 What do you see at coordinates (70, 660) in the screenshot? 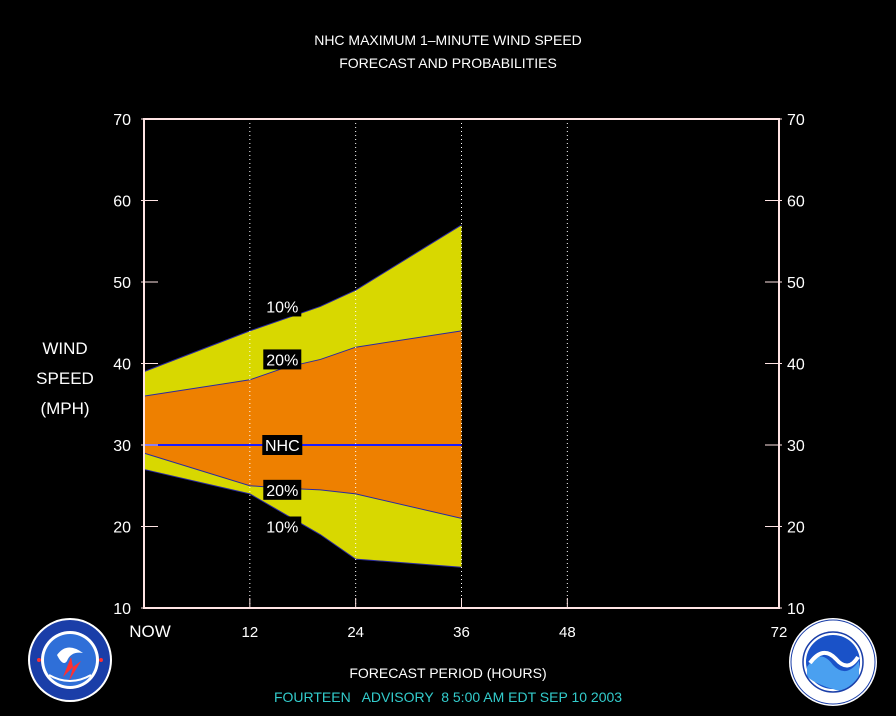
I see `nws-seal-icon` at bounding box center [70, 660].